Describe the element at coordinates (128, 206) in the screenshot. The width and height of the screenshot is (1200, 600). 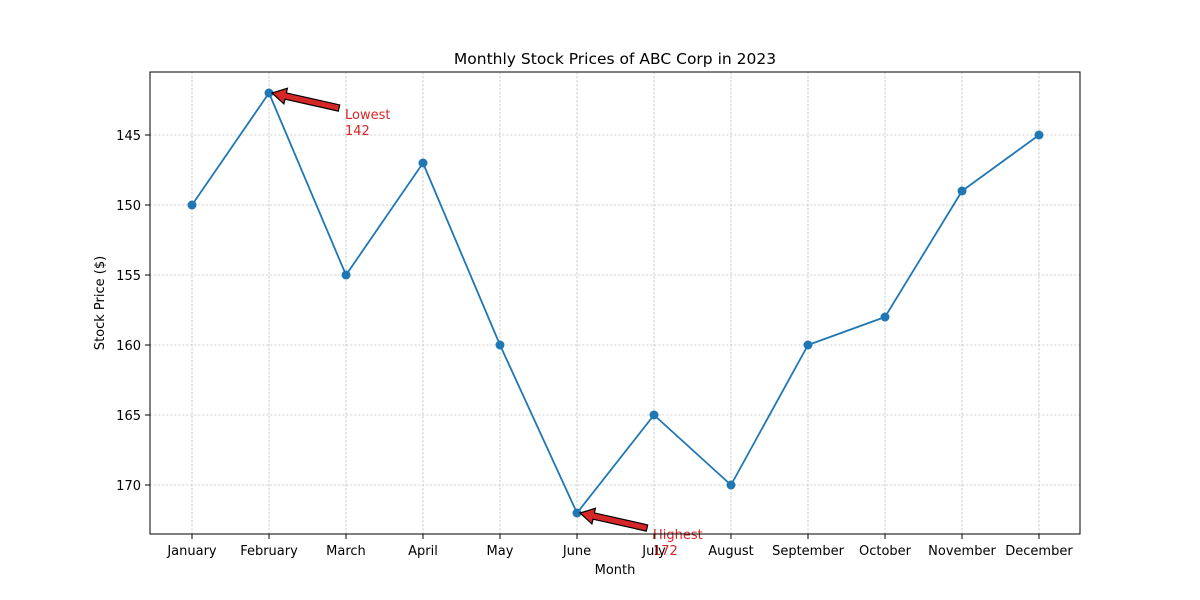
I see `y-tick-label: 150` at that location.